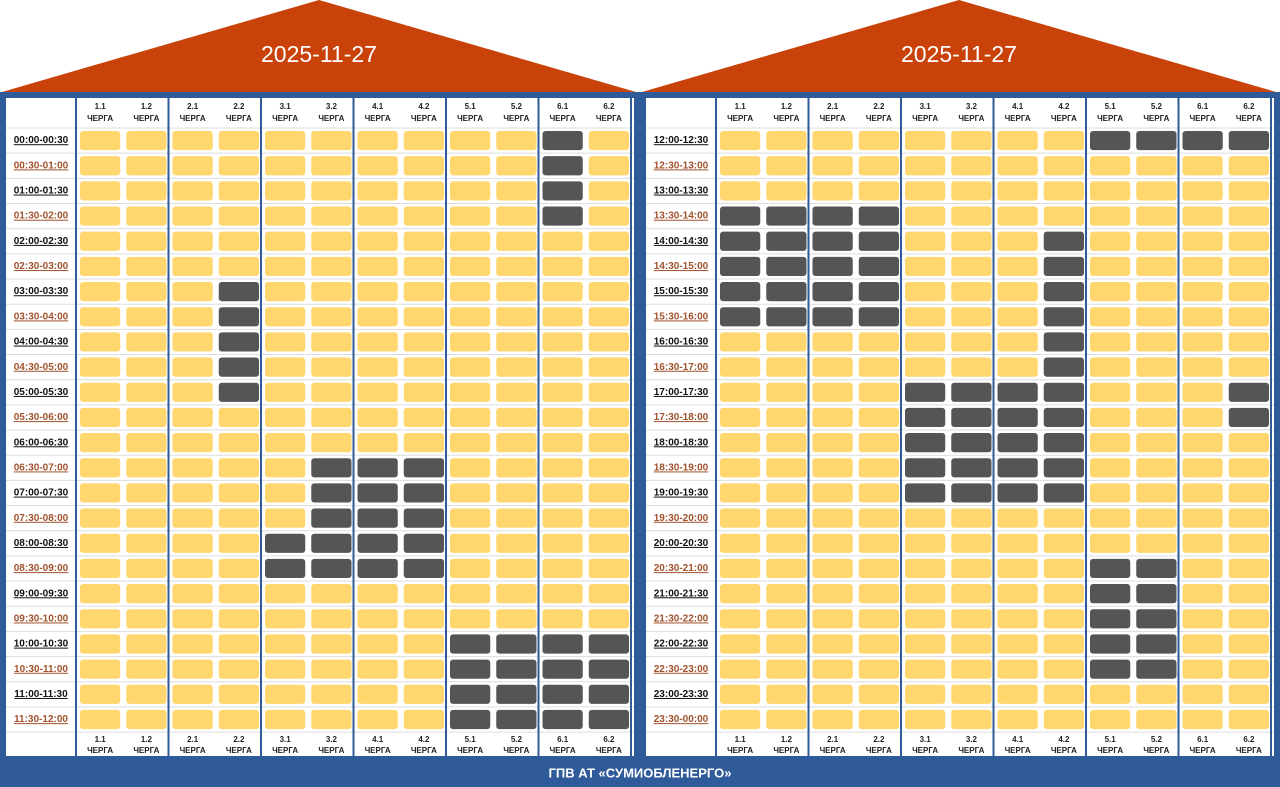  Describe the element at coordinates (424, 739) in the screenshot. I see `group-id: 4.2` at that location.